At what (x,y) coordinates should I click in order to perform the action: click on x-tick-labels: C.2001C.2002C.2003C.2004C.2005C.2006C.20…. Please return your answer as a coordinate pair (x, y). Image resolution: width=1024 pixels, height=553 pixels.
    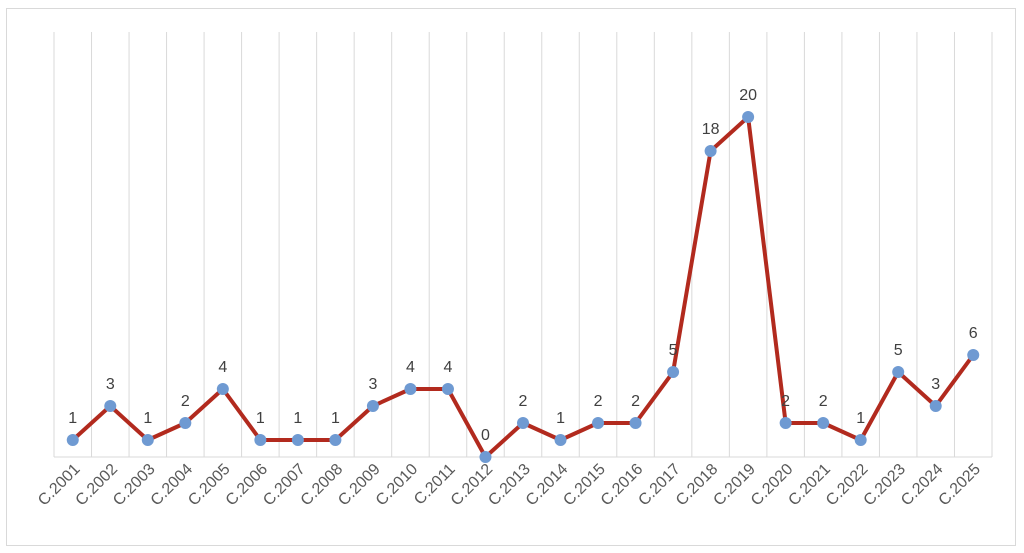
    Looking at the image, I should click on (509, 485).